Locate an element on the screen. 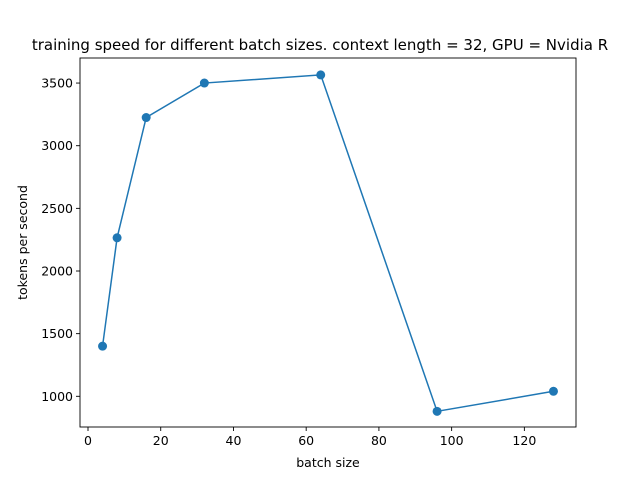  x-tick-label: 40 is located at coordinates (234, 440).